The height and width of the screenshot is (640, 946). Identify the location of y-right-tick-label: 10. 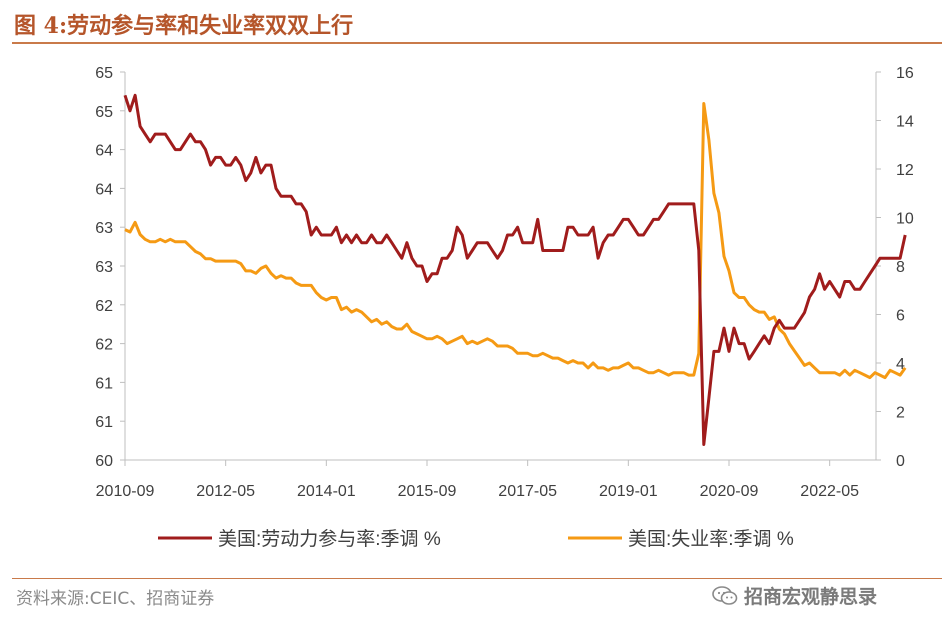
(905, 219).